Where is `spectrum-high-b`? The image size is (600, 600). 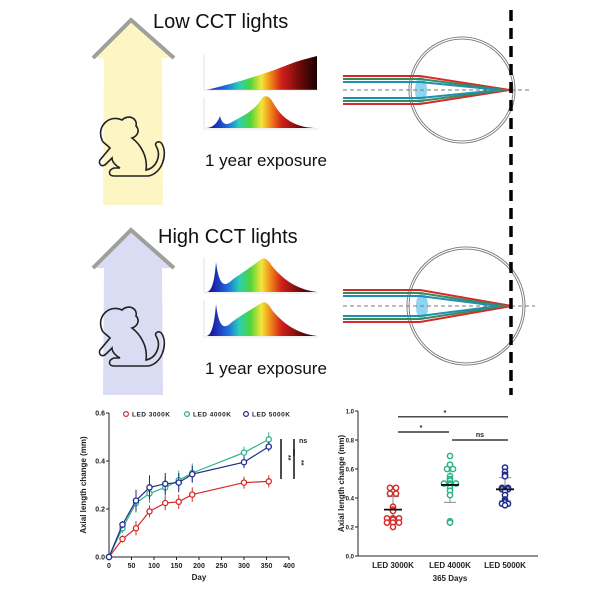
spectrum-high-b is located at coordinates (260, 319).